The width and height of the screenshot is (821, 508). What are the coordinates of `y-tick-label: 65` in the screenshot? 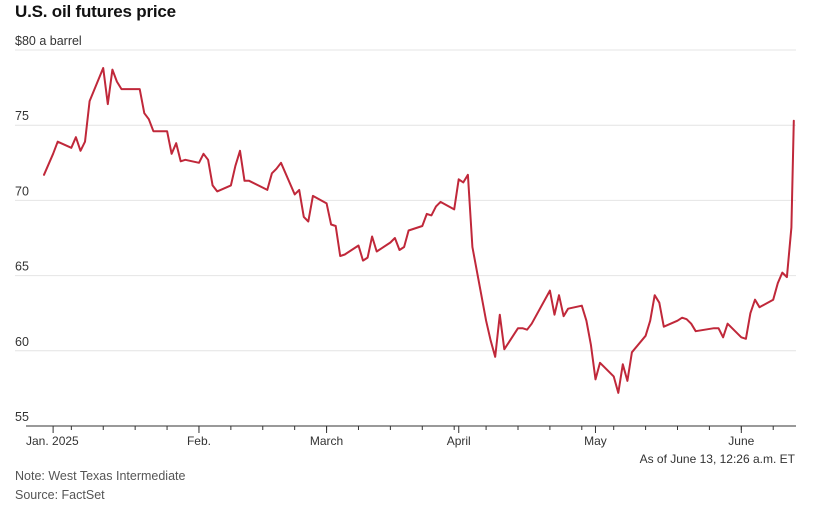 It's located at (22, 267).